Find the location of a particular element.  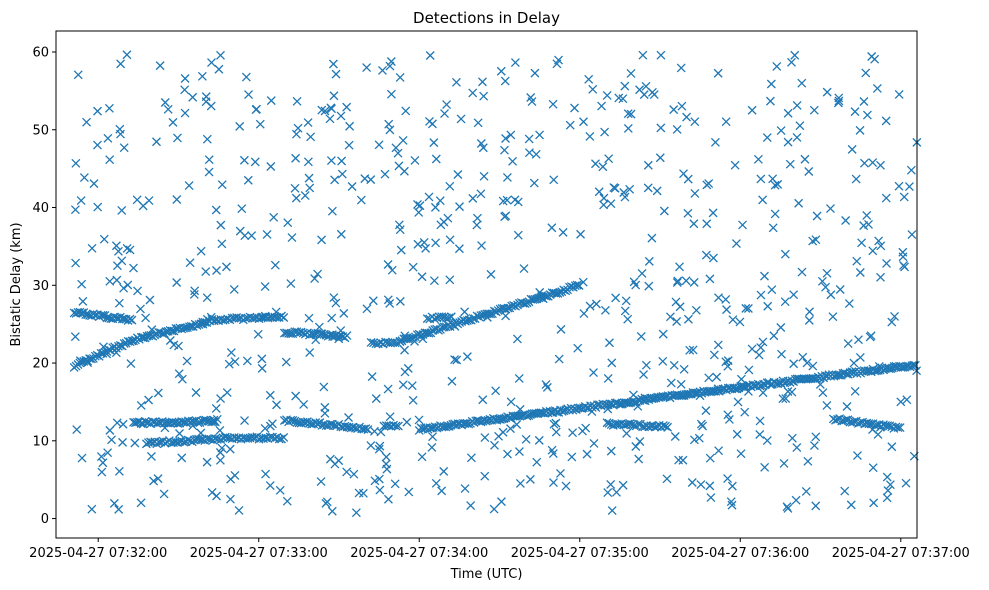

x-tick-label: 2025-04-27 07:37:00 is located at coordinates (901, 553).